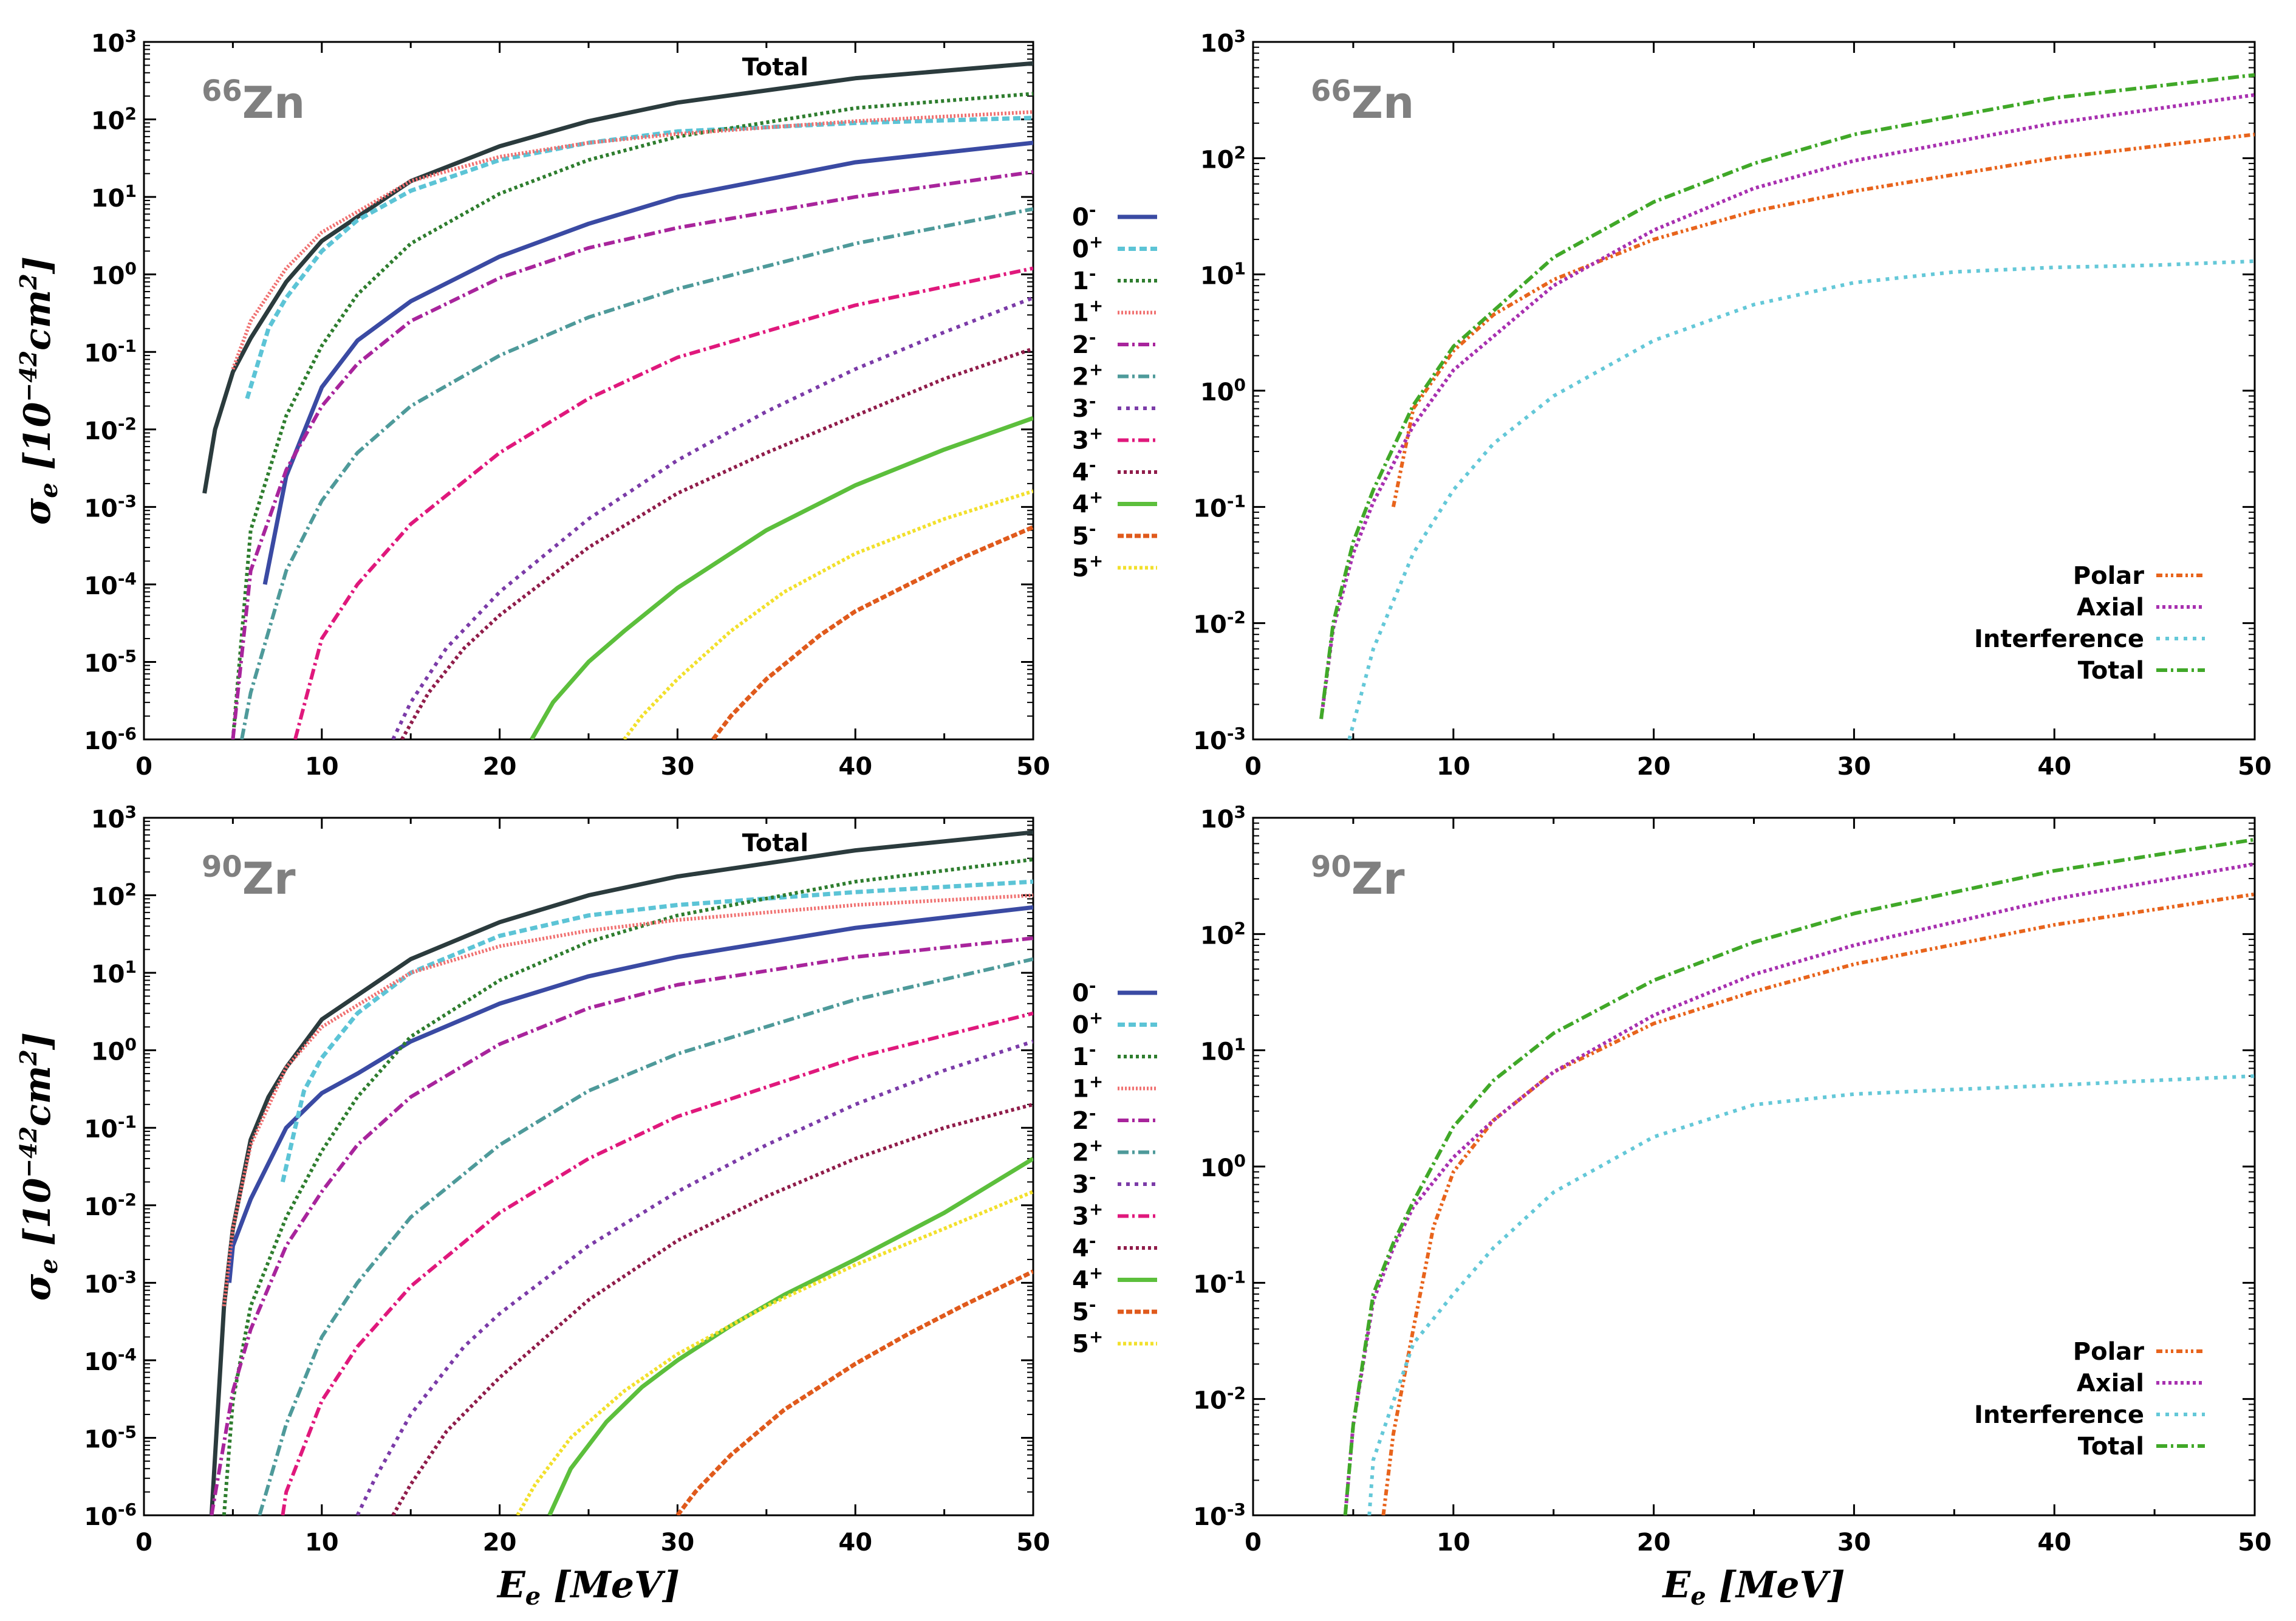 The image size is (2296, 1621). I want to click on series-line-1+, so click(632, 240).